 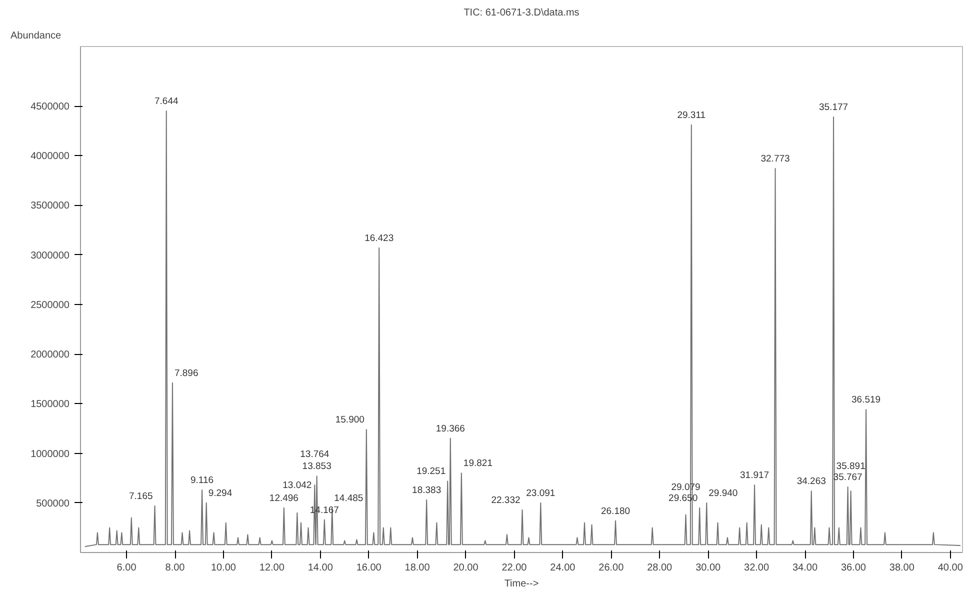 I want to click on annotation: 26.180, so click(x=615, y=511).